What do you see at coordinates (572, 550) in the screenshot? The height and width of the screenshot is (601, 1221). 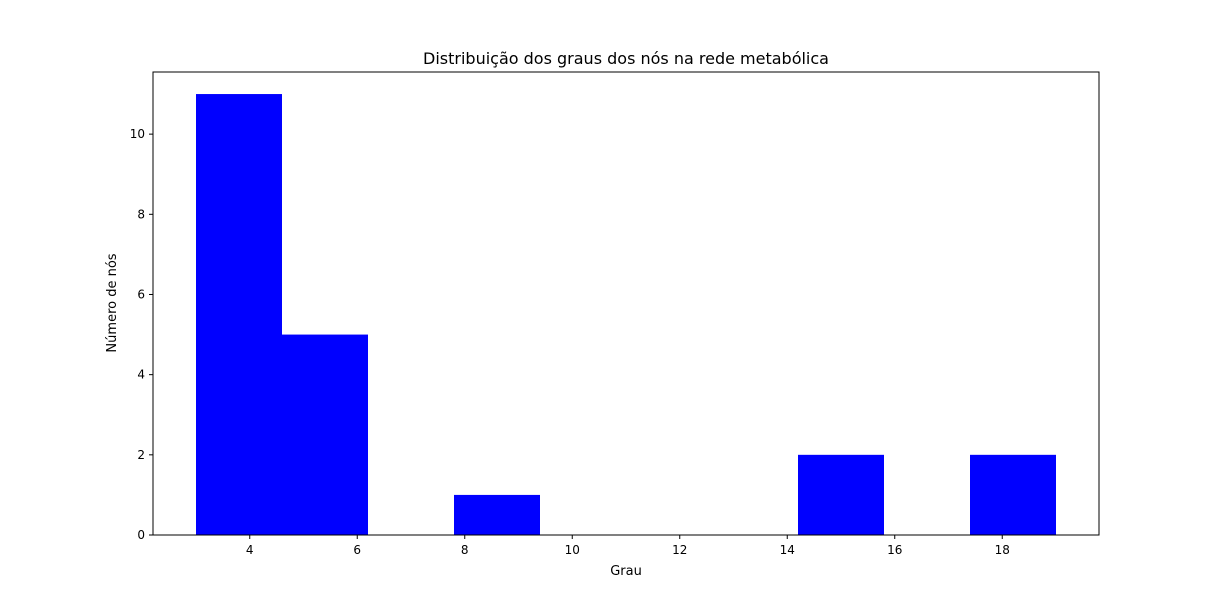 I see `x-tick-label: 10` at bounding box center [572, 550].